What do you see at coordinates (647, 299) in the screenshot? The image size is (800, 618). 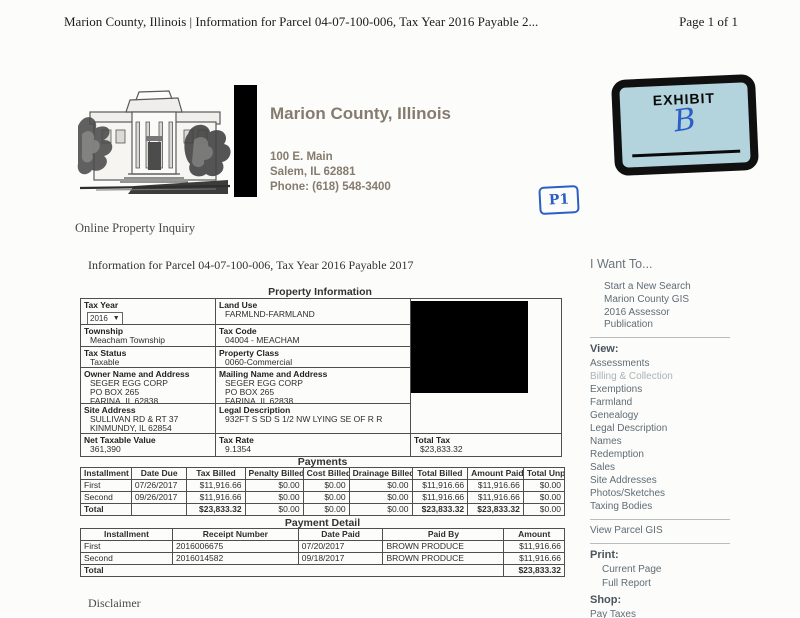 I see `sidebar-link-marion-county-gis: Marion County GIS` at bounding box center [647, 299].